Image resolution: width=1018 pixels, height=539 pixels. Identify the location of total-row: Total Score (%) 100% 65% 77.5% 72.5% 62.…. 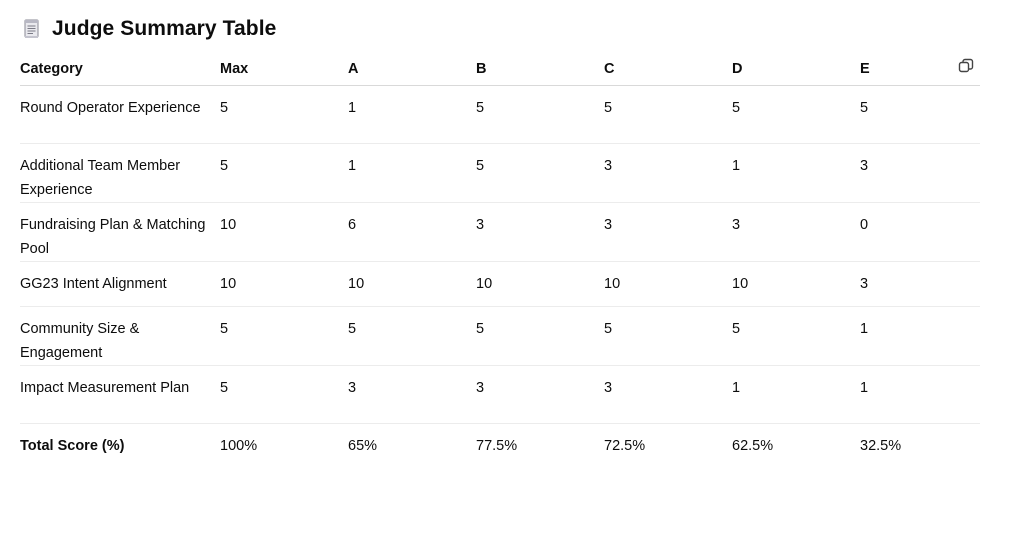
(500, 446).